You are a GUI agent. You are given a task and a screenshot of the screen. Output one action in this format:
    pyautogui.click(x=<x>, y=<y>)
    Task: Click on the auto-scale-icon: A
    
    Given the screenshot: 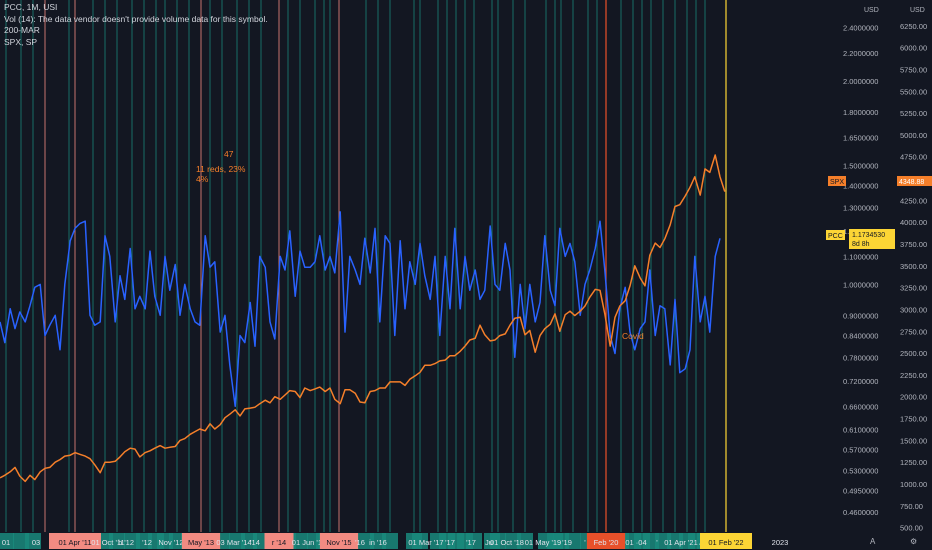 What is the action you would take?
    pyautogui.click(x=873, y=541)
    